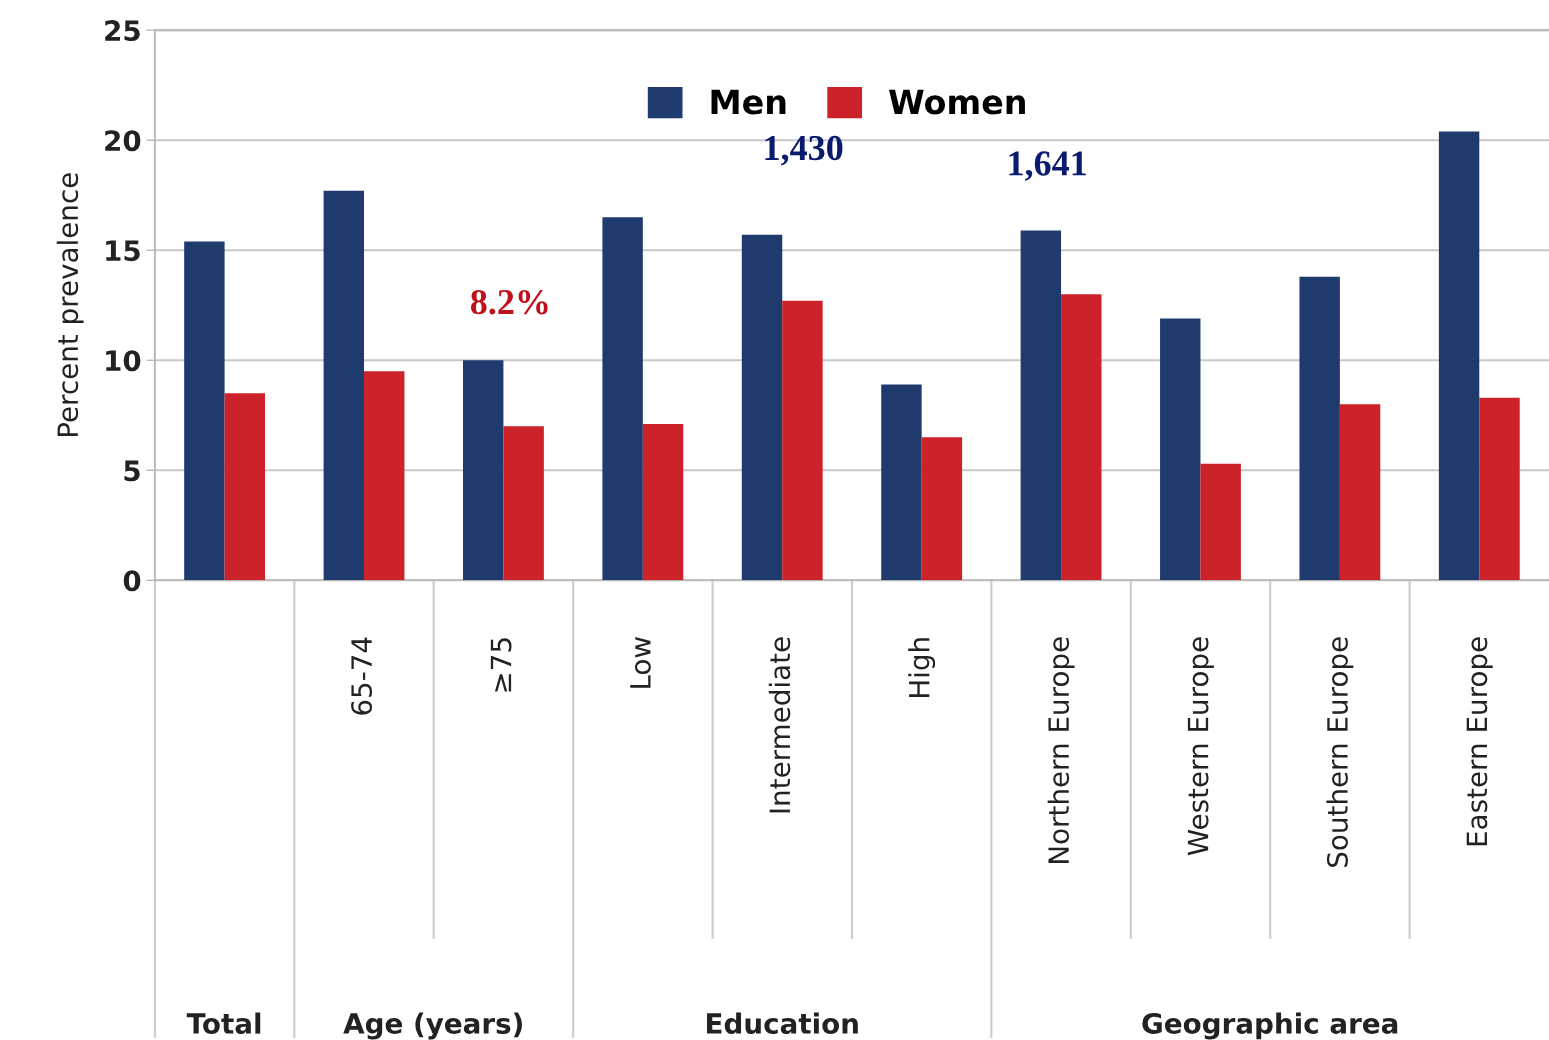 The width and height of the screenshot is (1549, 1040). I want to click on y-tick-label: 10, so click(123, 361).